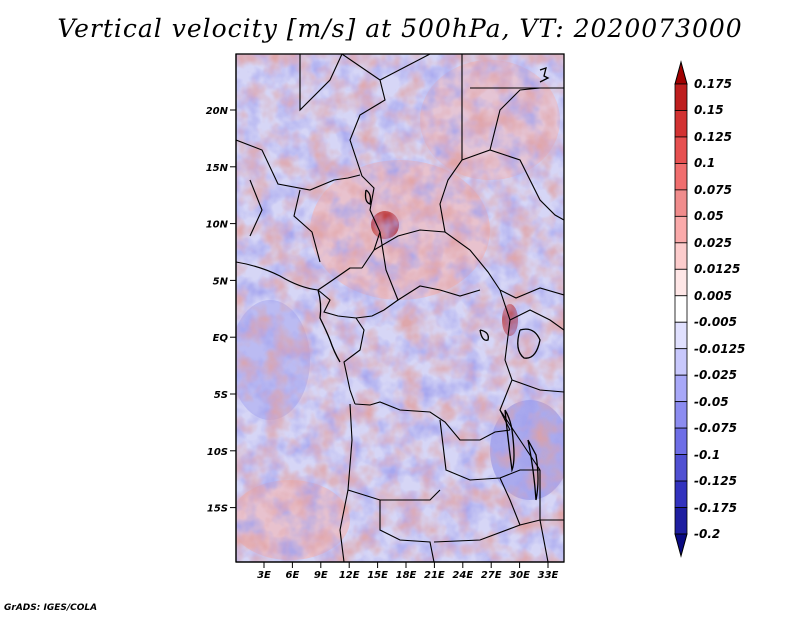 The width and height of the screenshot is (800, 618). What do you see at coordinates (293, 575) in the screenshot?
I see `lon-tick-label: 6E` at bounding box center [293, 575].